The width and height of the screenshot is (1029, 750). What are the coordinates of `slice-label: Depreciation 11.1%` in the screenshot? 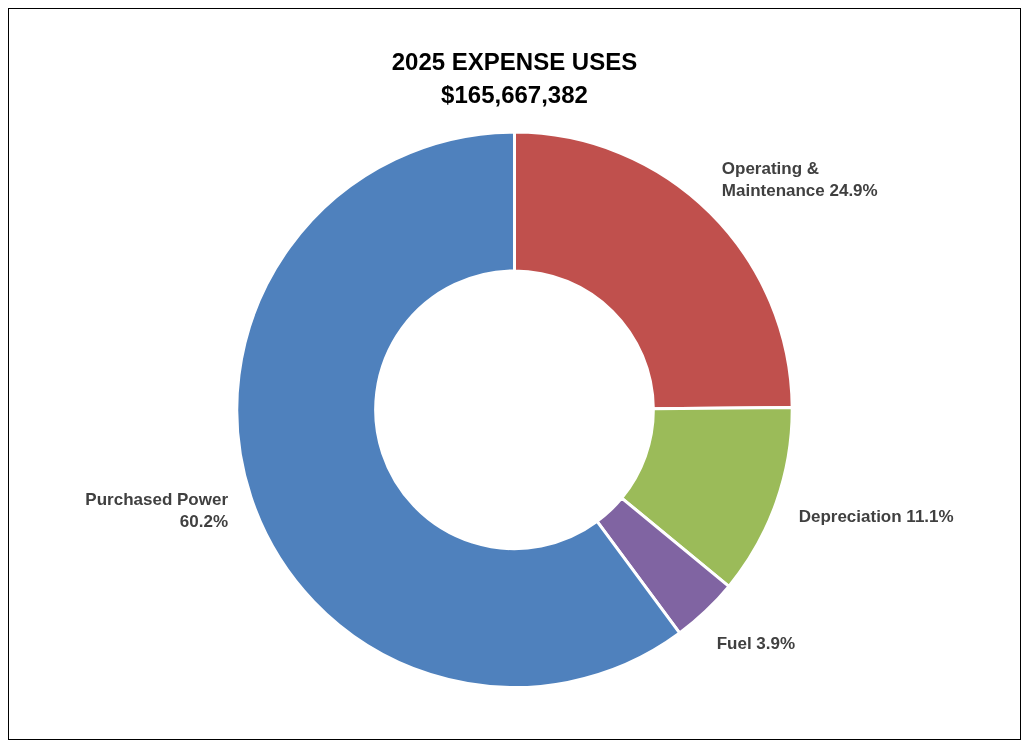 It's located at (876, 517).